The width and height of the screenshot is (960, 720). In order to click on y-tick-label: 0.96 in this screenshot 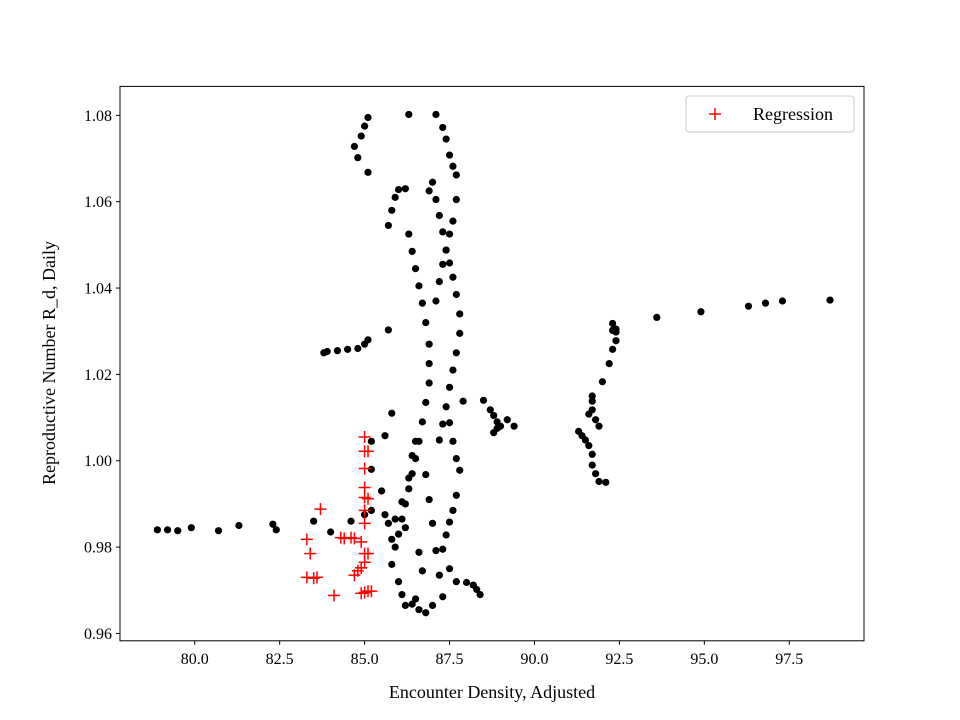, I will do `click(98, 634)`.